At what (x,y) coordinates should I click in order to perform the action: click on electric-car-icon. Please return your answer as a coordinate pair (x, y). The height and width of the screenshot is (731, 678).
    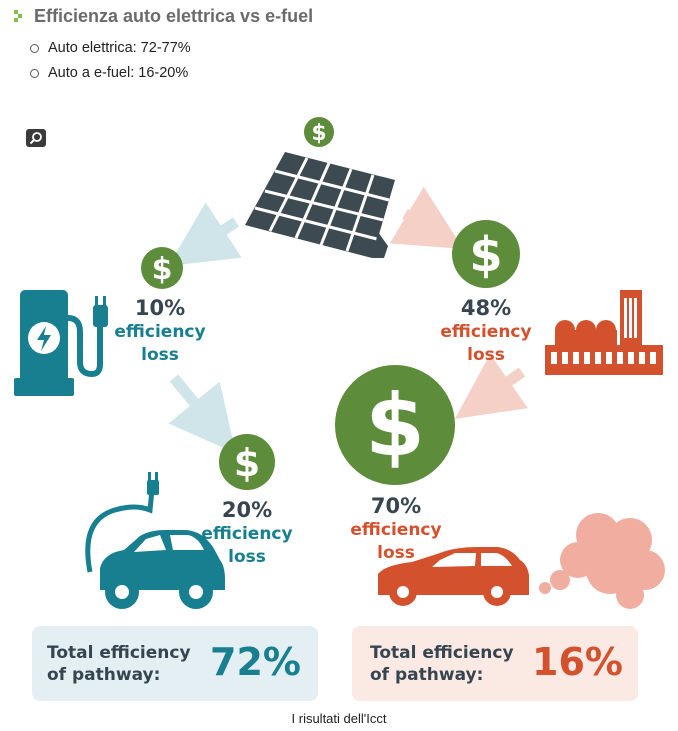
    Looking at the image, I should click on (155, 540).